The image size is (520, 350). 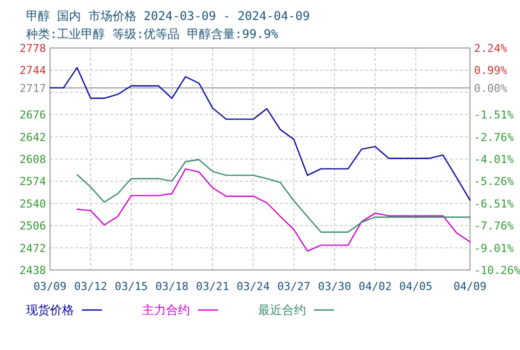 I want to click on x-tick-label: 04/05, so click(x=415, y=286).